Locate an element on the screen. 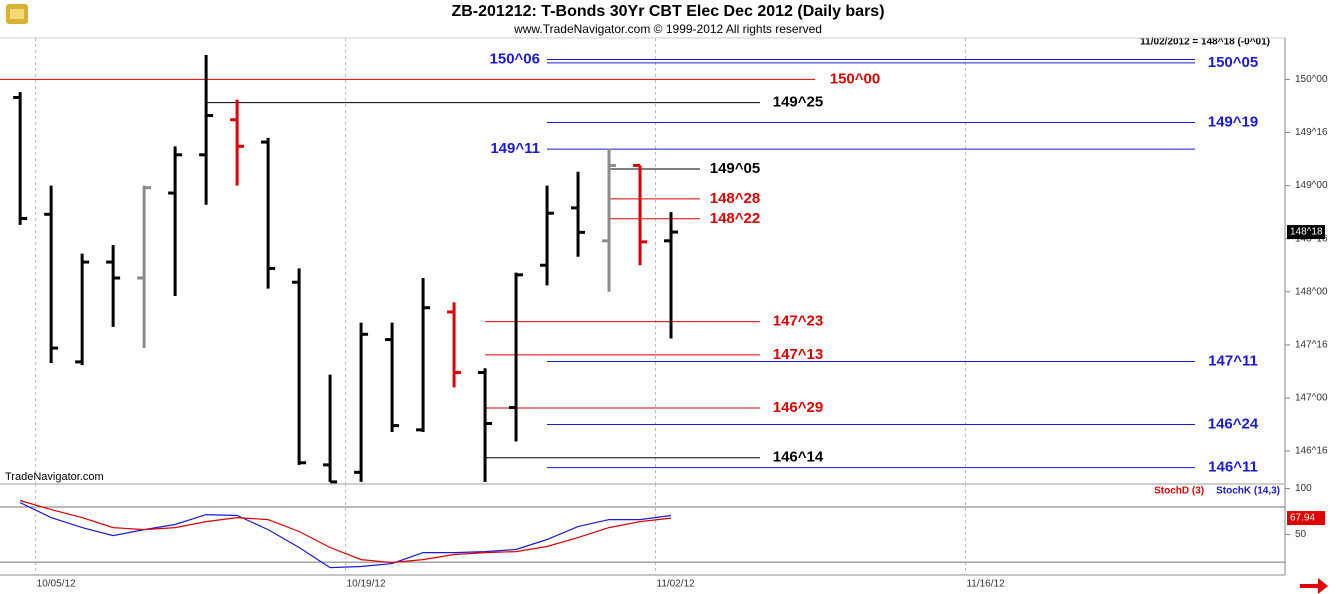  level-label: 149^25 is located at coordinates (798, 102).